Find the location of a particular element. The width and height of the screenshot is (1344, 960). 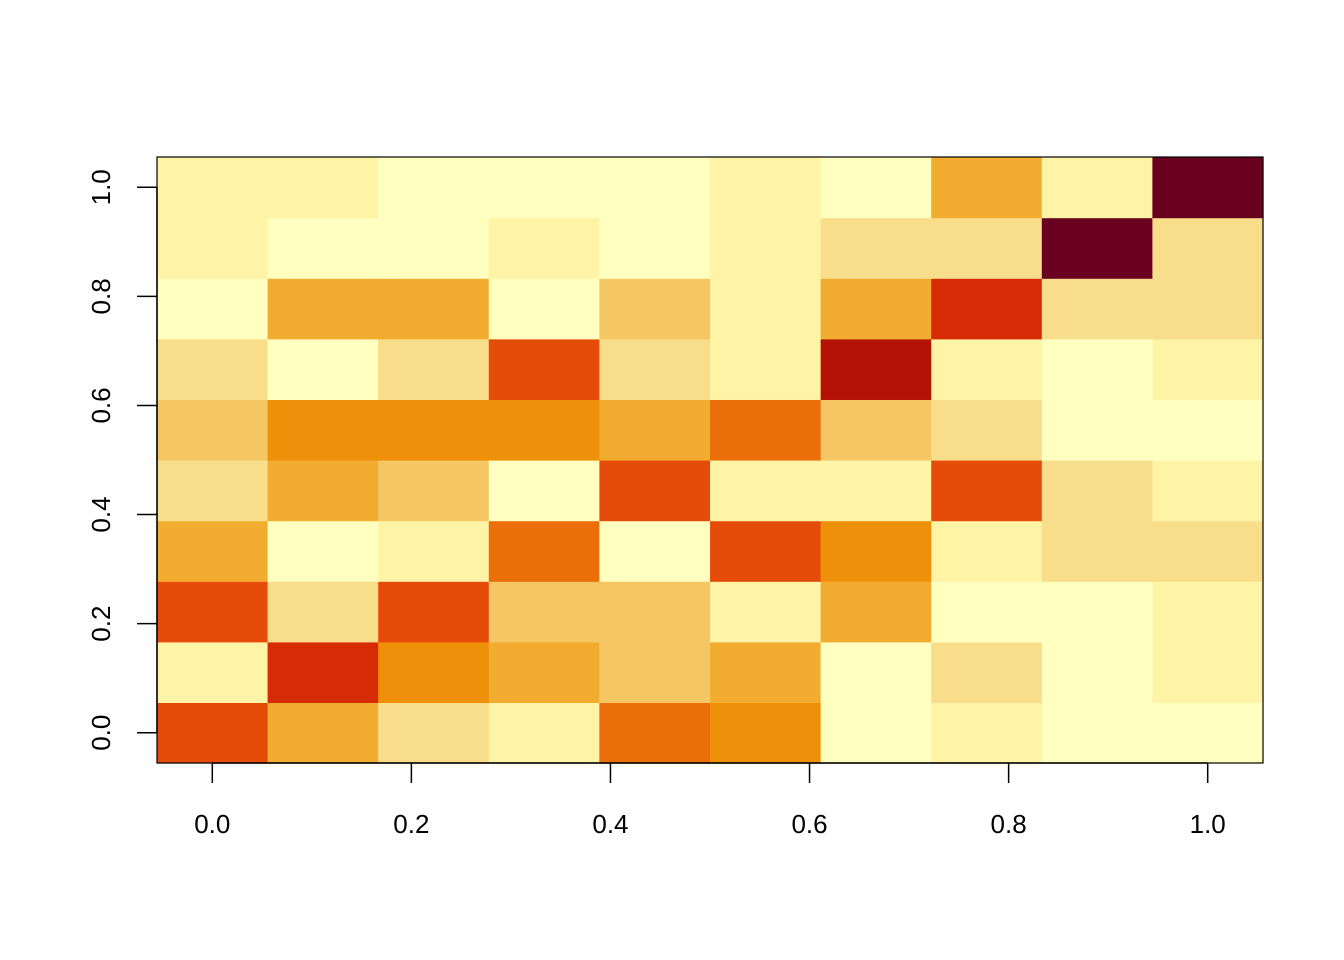

y-axis: 0.0 0.2 0.4 0.6 0.8 1.0 is located at coordinates (122, 460).